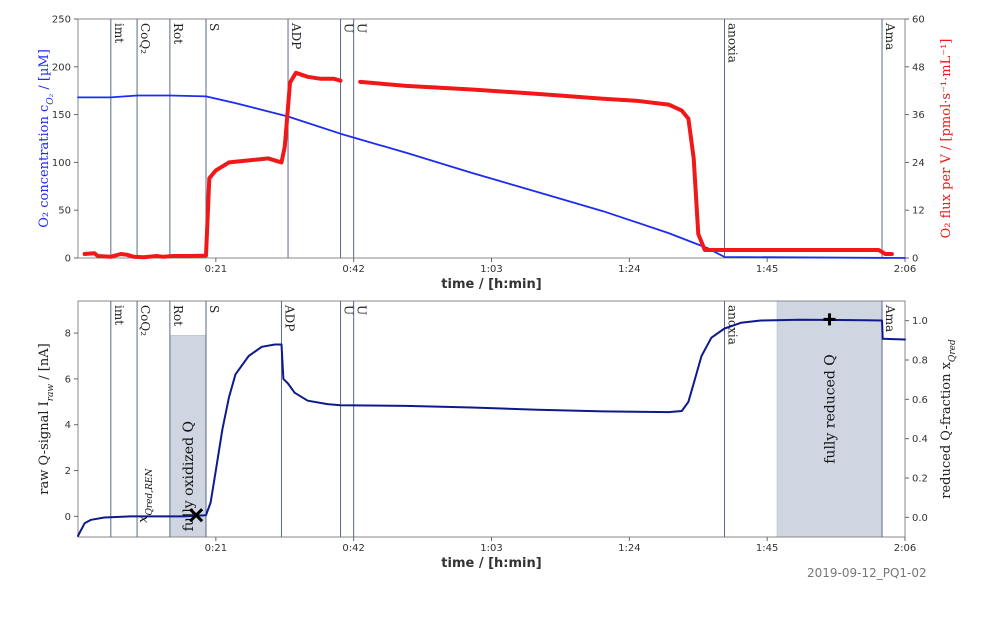 This screenshot has height=617, width=982. I want to click on y-right-tick-label: 1.0, so click(920, 321).